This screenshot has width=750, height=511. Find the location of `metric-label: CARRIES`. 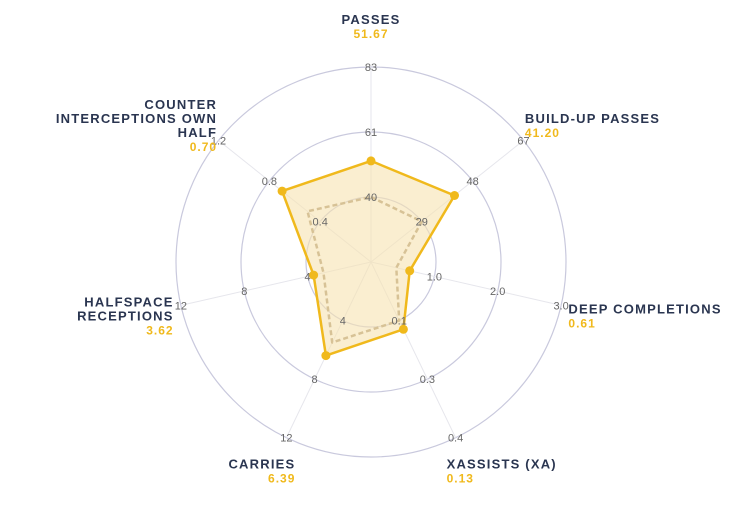

metric-label: CARRIES is located at coordinates (261, 464).